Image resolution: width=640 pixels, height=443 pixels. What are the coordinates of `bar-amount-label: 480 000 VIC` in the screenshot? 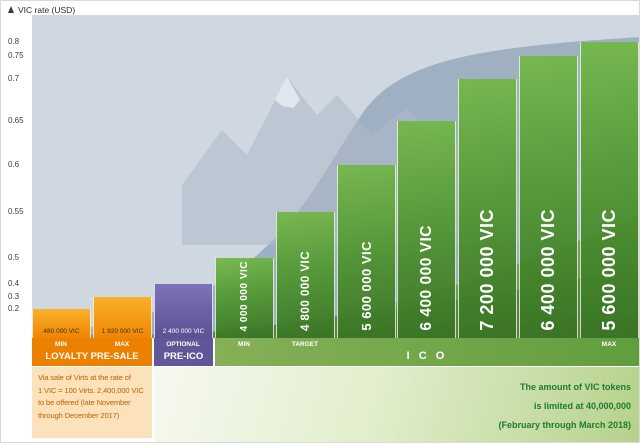 It's located at (61, 331).